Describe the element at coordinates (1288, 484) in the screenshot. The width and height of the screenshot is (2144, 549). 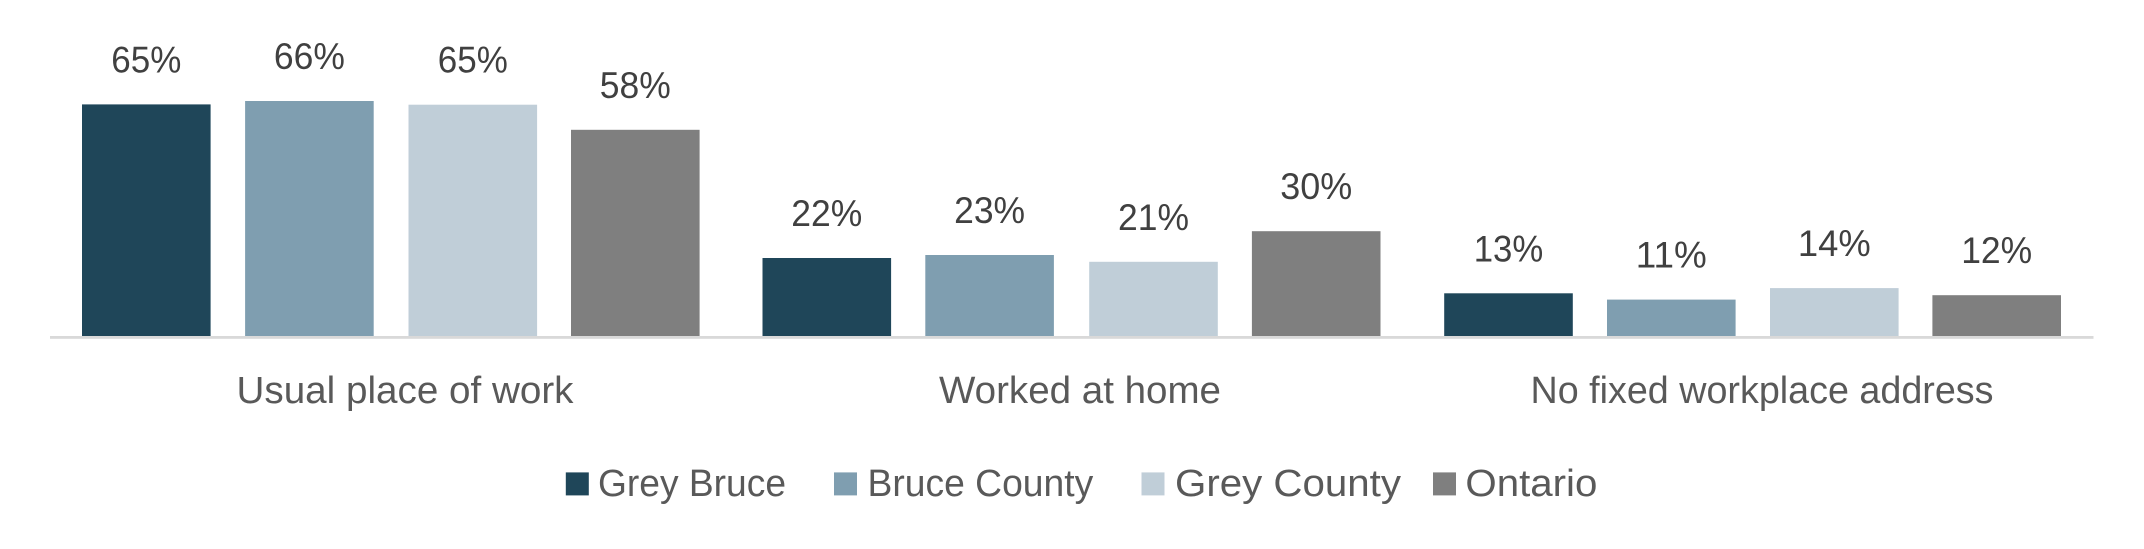
I see `svg-text: Grey County` at that location.